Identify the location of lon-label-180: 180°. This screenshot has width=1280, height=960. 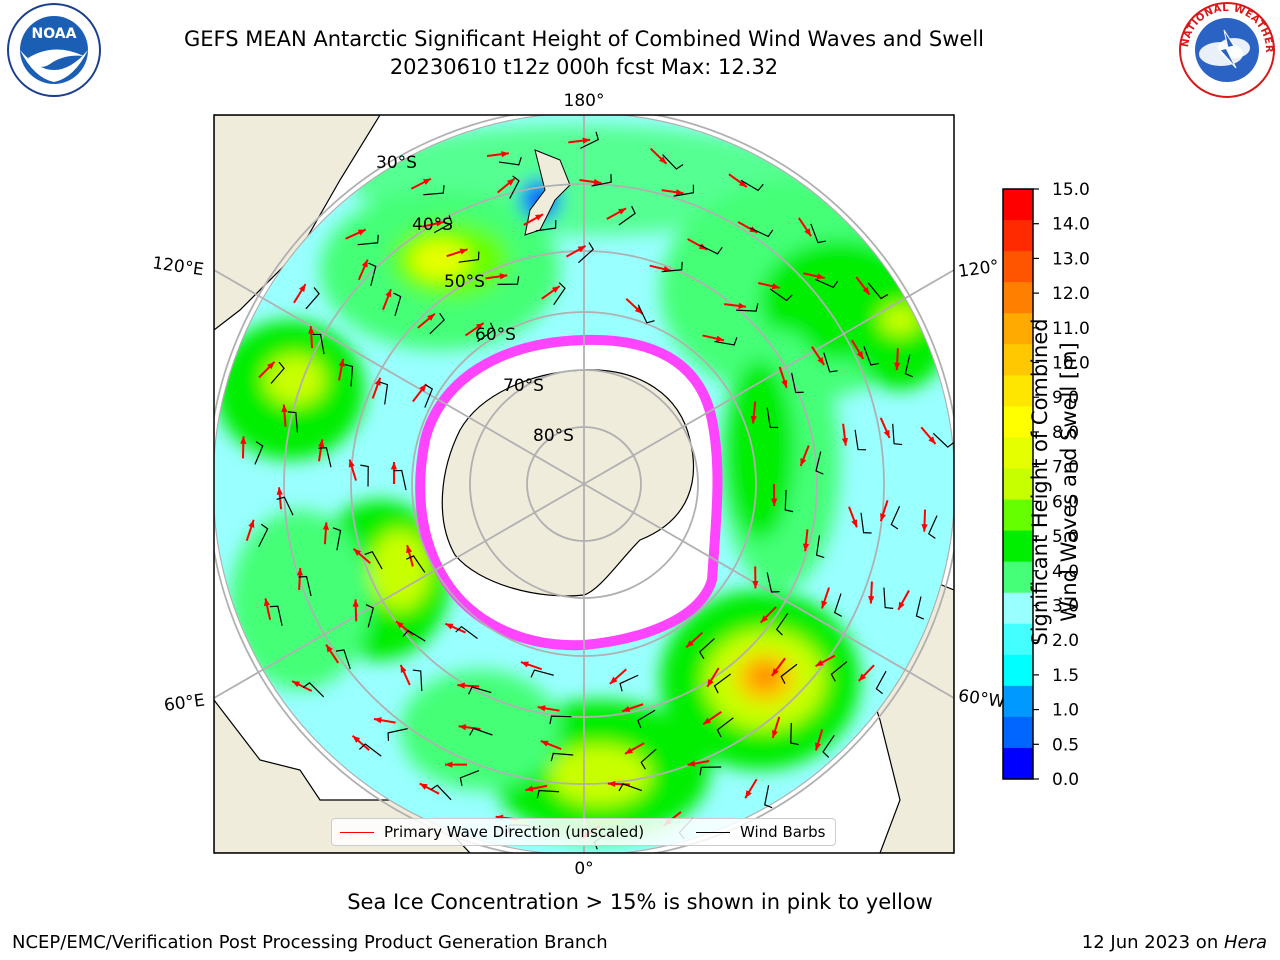
(584, 101).